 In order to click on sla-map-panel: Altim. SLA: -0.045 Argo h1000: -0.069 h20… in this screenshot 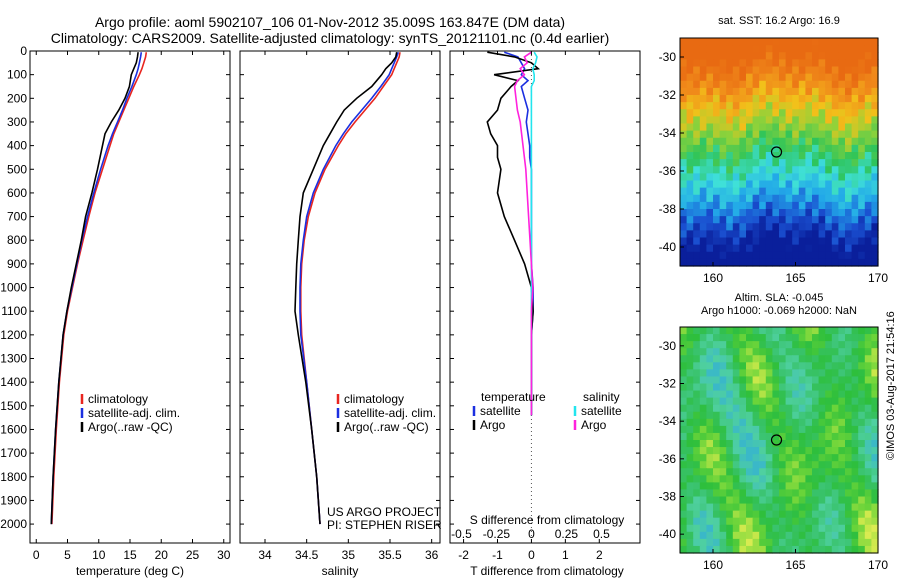, I will do `click(765, 435)`.